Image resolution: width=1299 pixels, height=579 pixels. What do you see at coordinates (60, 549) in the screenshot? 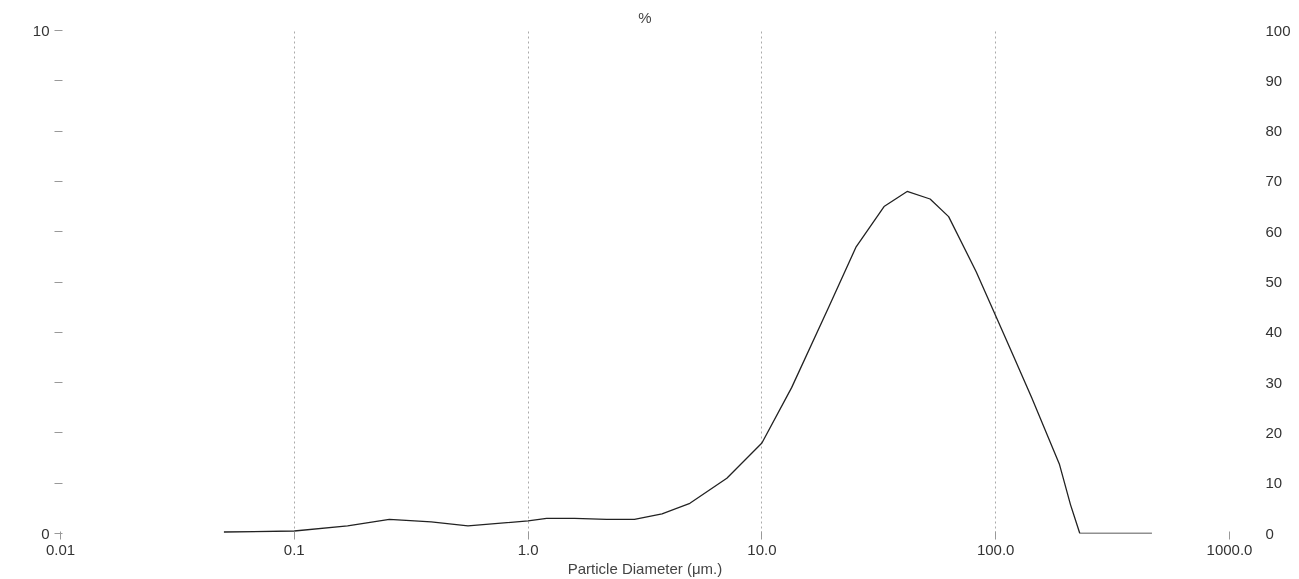
I see `x-tick-label: 0.01` at bounding box center [60, 549].